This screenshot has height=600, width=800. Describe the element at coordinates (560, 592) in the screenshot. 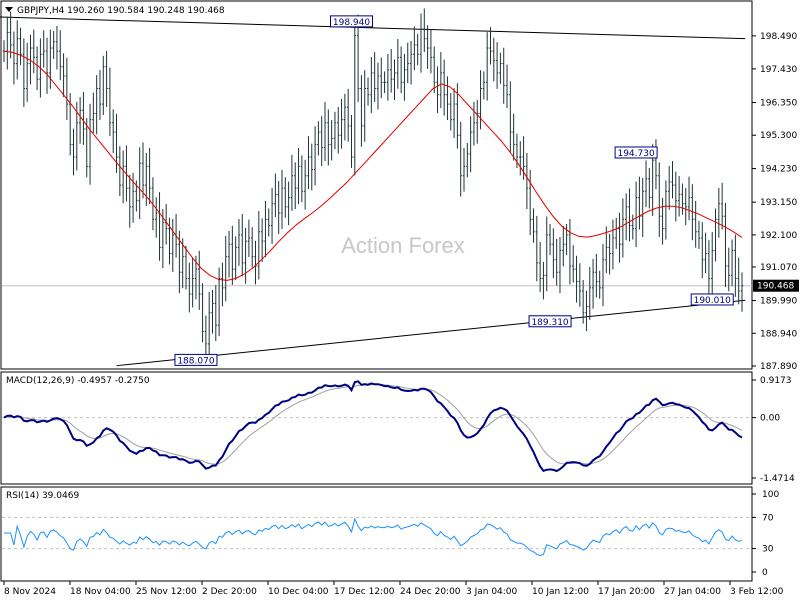

I see `time-tick-label: 10 Jan 12:00` at that location.